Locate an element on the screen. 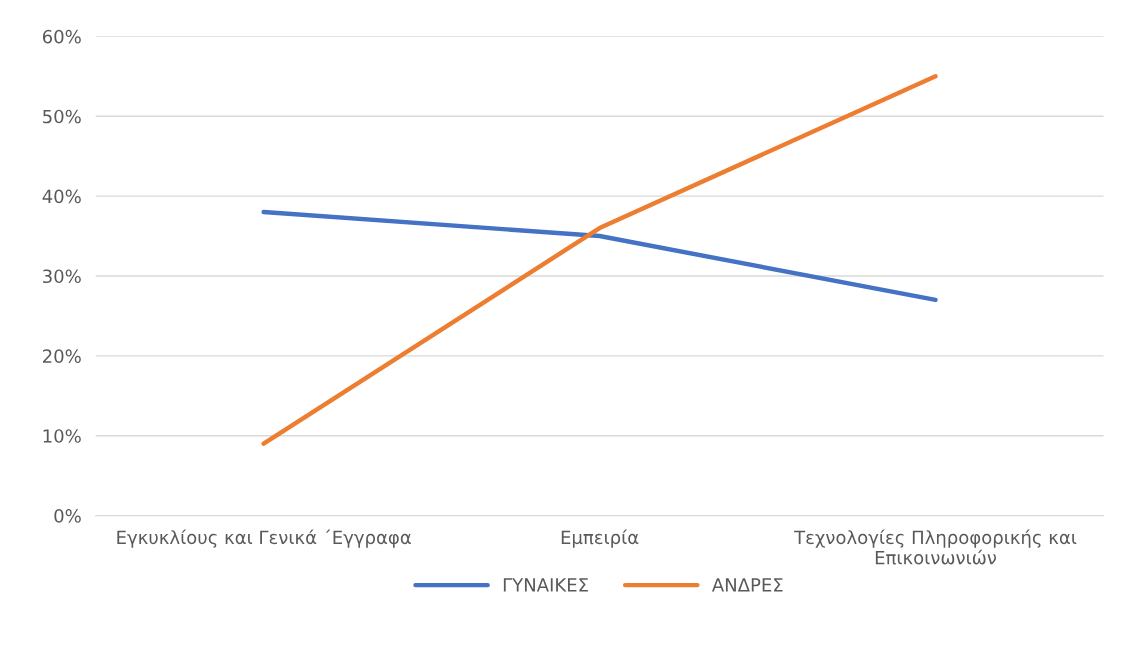 The width and height of the screenshot is (1126, 661). y-tick-label: 40% is located at coordinates (61, 196).